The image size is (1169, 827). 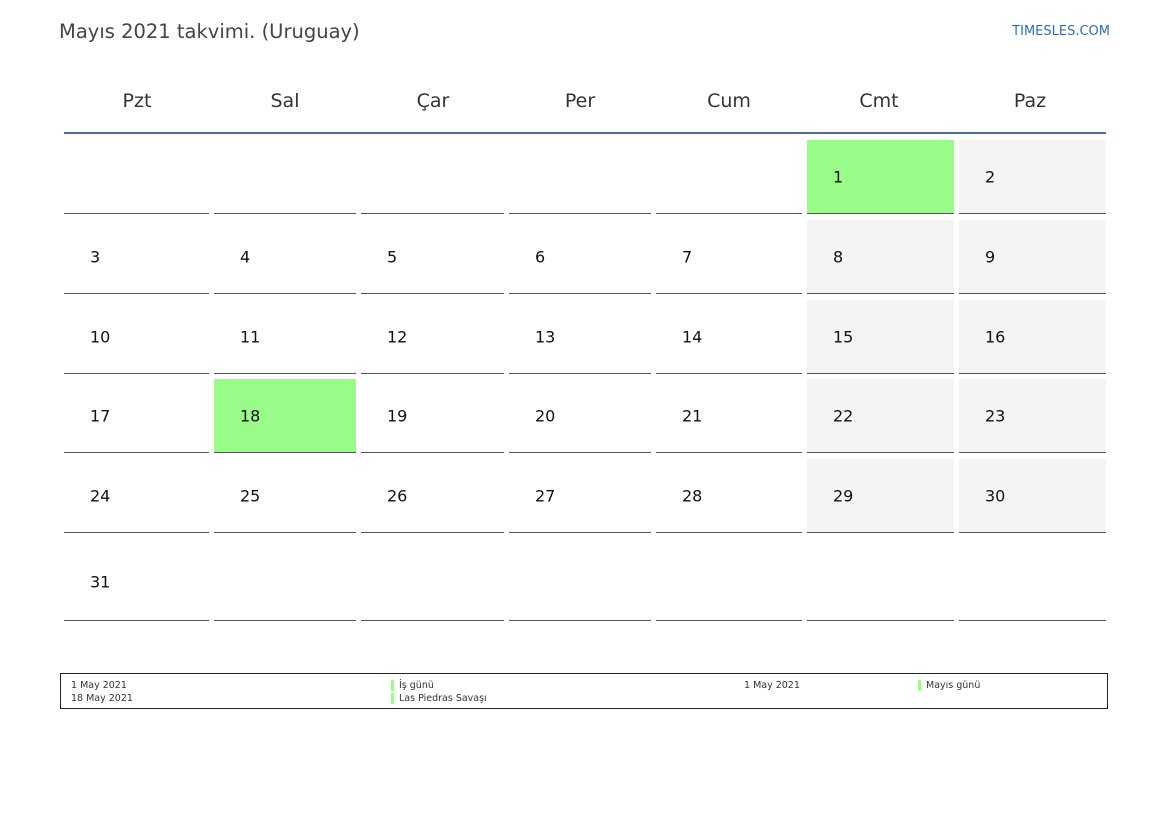 What do you see at coordinates (990, 176) in the screenshot?
I see `day-number: 2` at bounding box center [990, 176].